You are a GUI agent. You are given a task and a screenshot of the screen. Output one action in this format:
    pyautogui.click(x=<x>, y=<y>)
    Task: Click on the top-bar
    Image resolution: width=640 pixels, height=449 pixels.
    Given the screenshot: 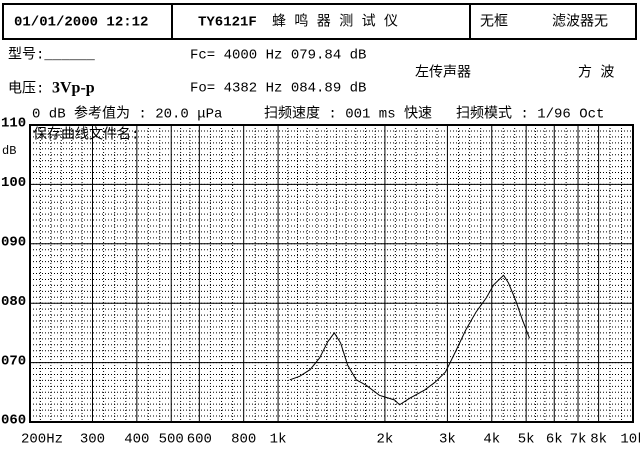 What is the action you would take?
    pyautogui.click(x=319, y=21)
    